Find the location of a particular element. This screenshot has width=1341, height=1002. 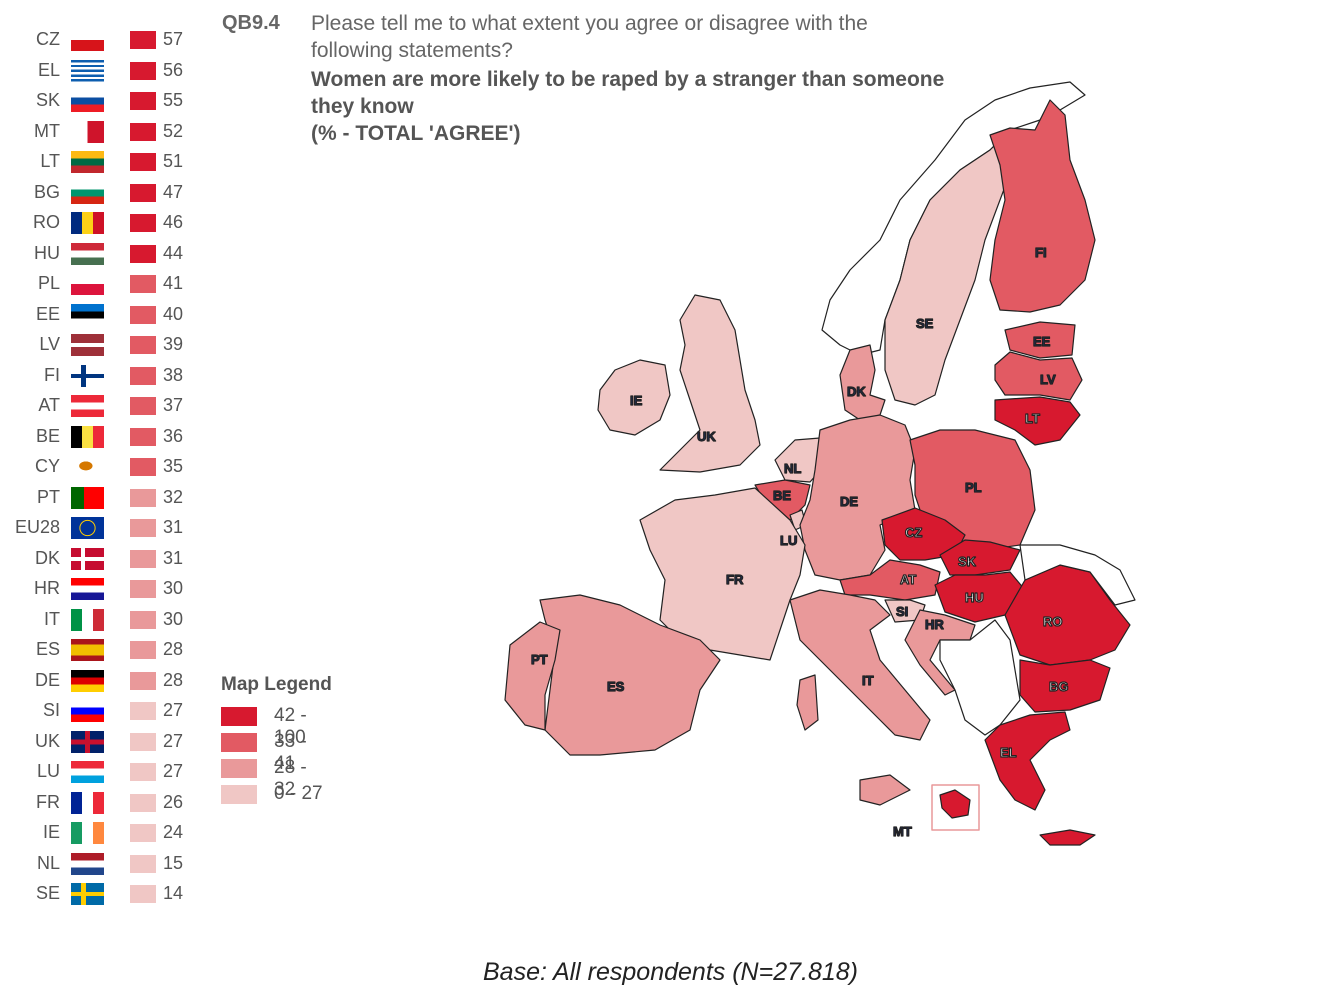

country-code: CZ is located at coordinates (48, 39).